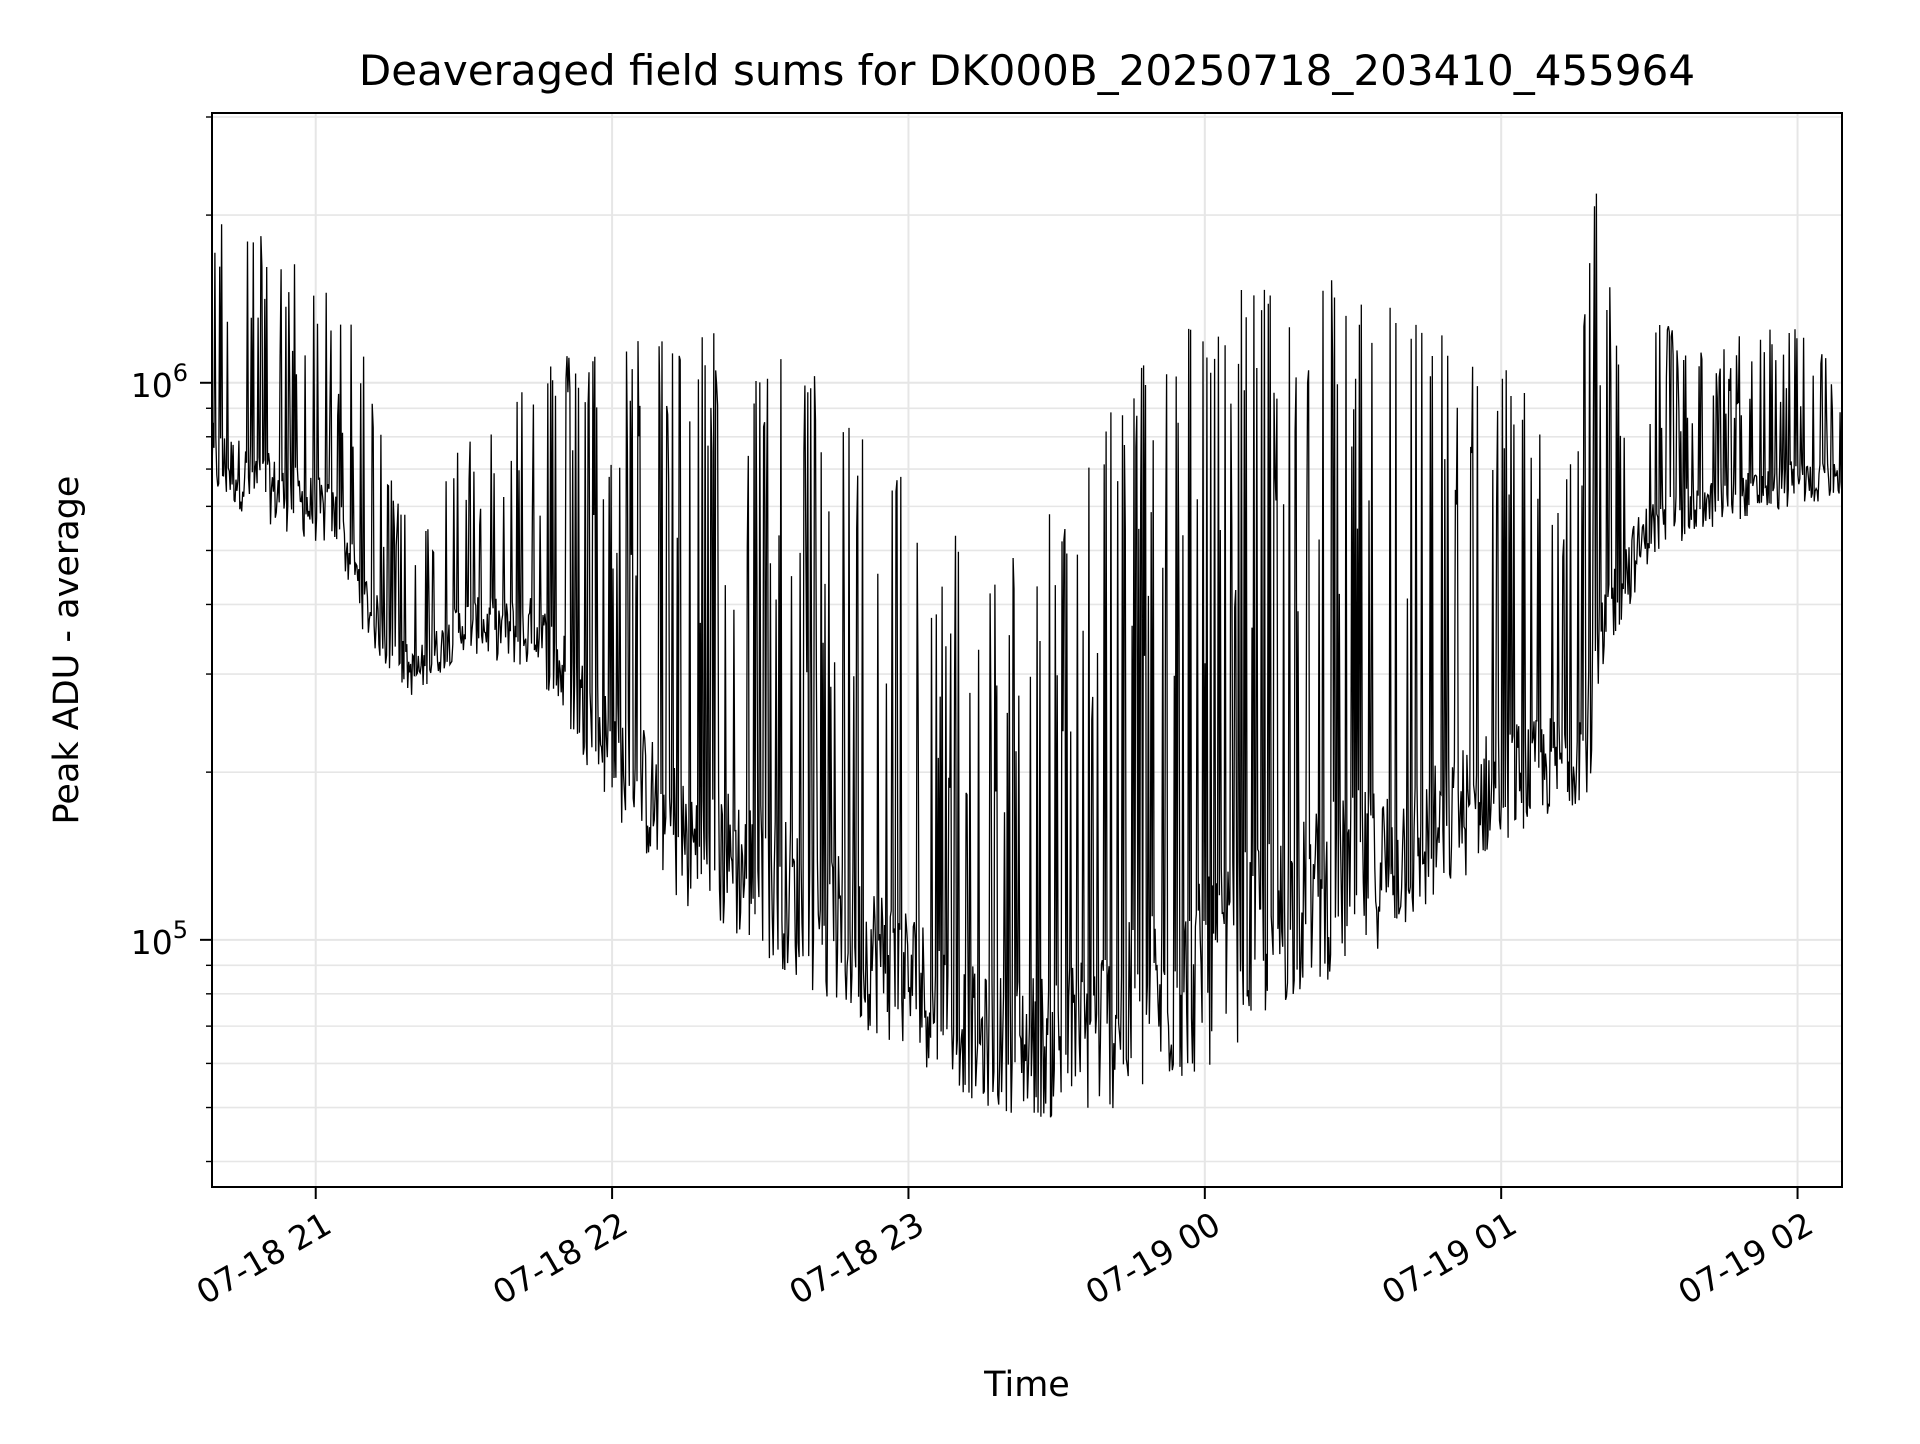 This screenshot has width=1920, height=1444. Describe the element at coordinates (159, 382) in the screenshot. I see `y-tick-label: 10⁶` at that location.